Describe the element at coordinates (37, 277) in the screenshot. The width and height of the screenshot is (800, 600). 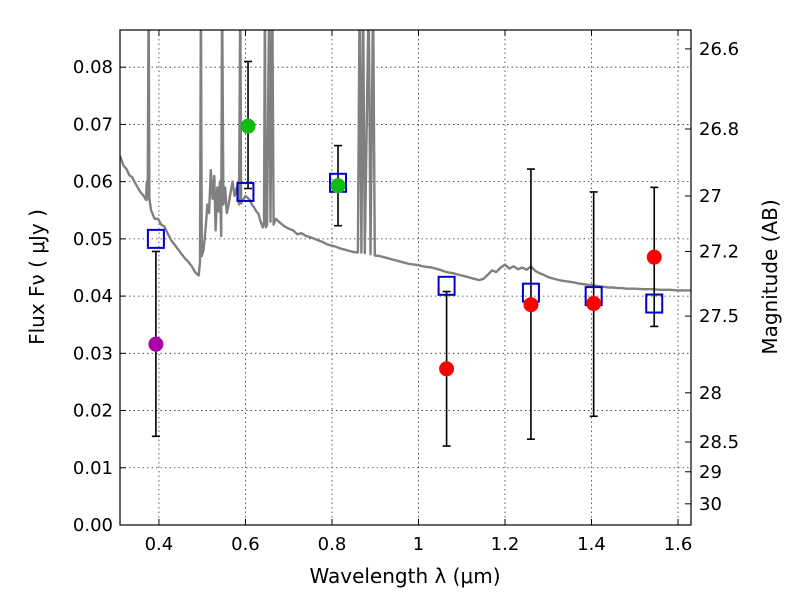
I see `y-axis-label: Flux Fν ( μJy )` at that location.